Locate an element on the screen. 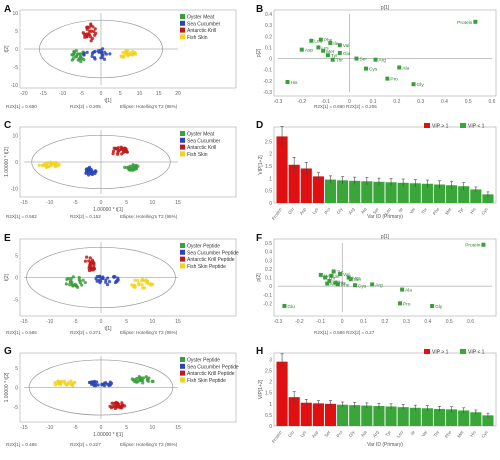 This screenshot has width=500, height=460. legend-label: Sea Cucumber Peptide is located at coordinates (213, 367).